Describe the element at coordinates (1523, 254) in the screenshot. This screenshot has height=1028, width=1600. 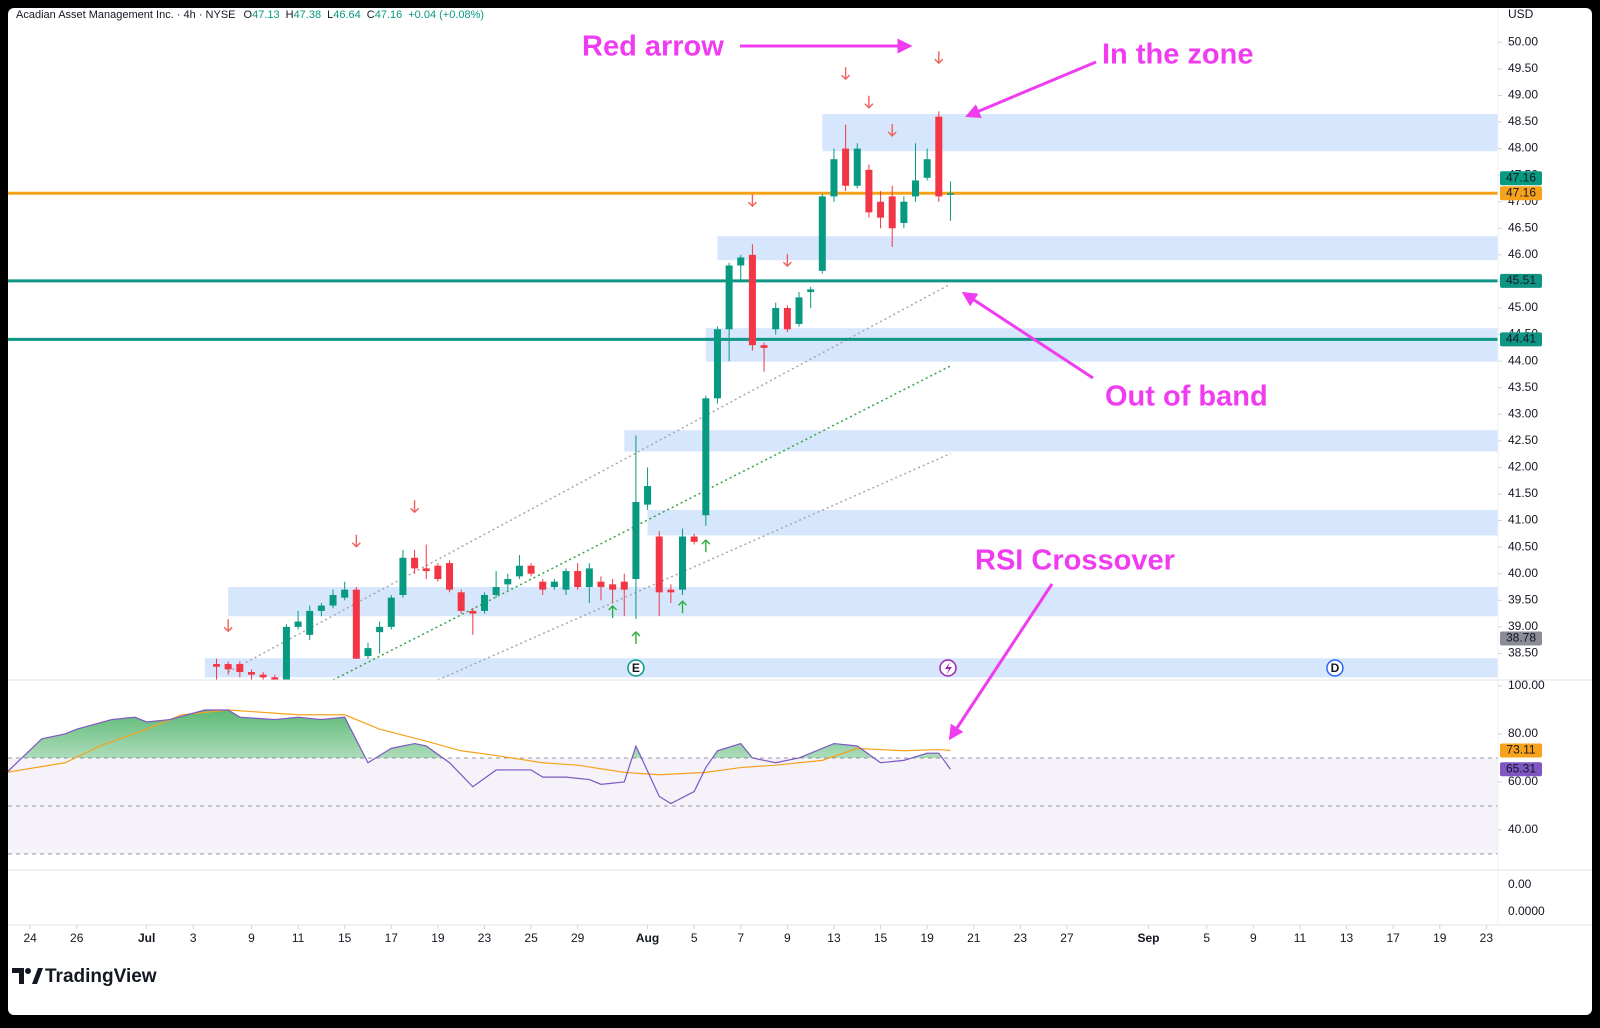
I see `y-tick-label: 46.00` at that location.